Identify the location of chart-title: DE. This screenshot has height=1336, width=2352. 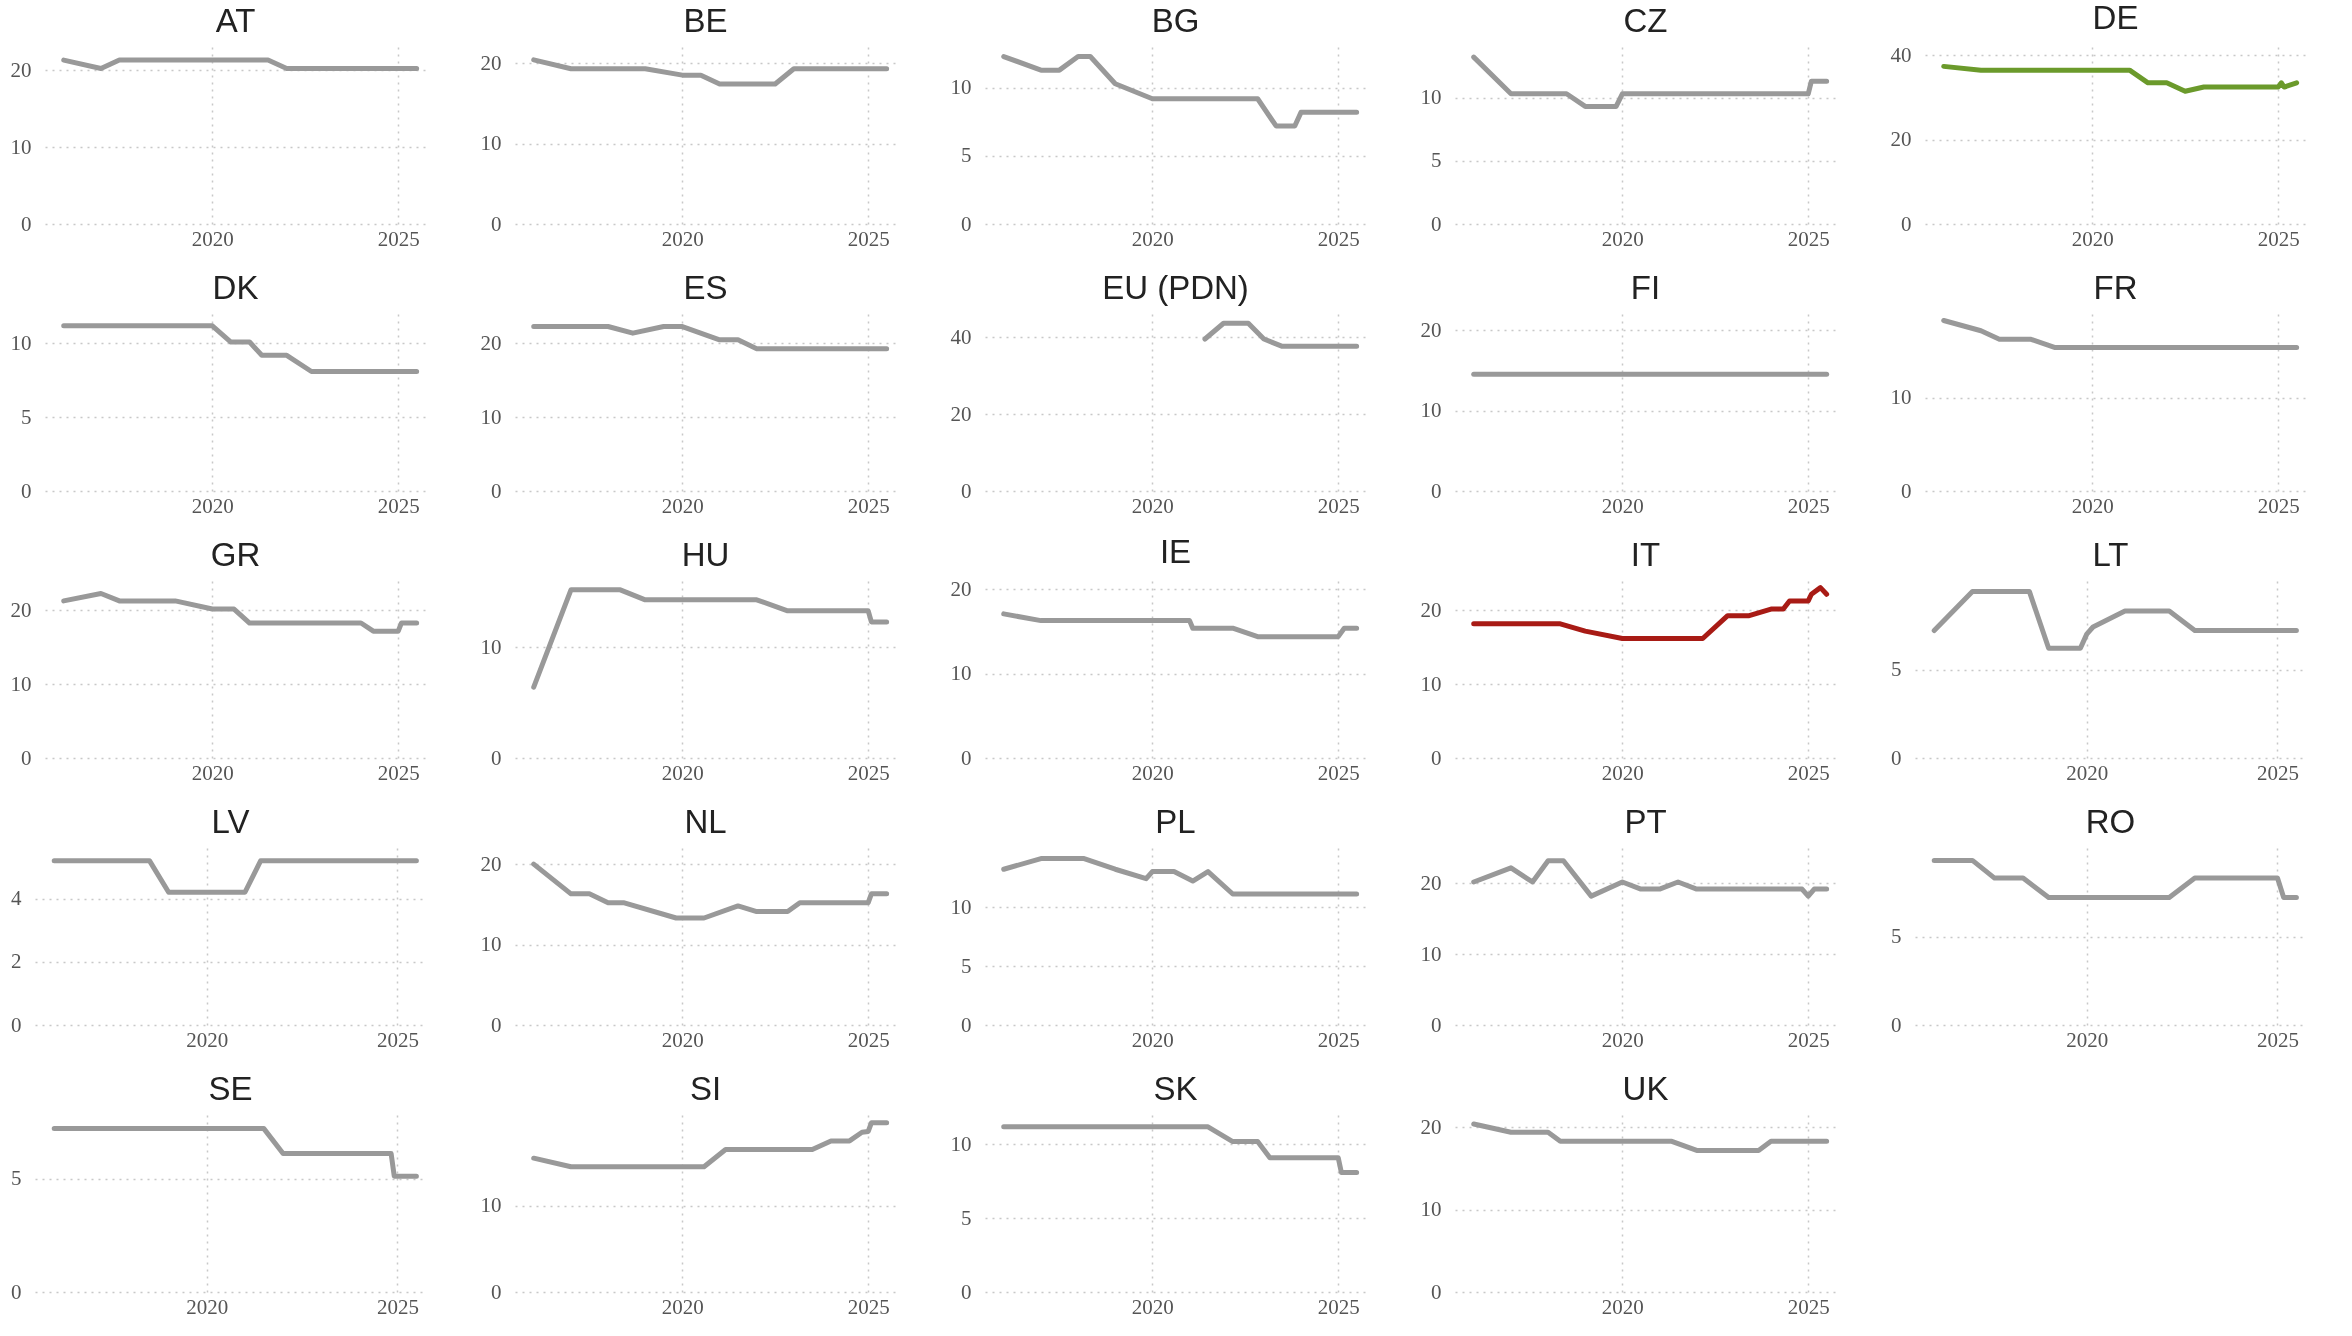
(2115, 18).